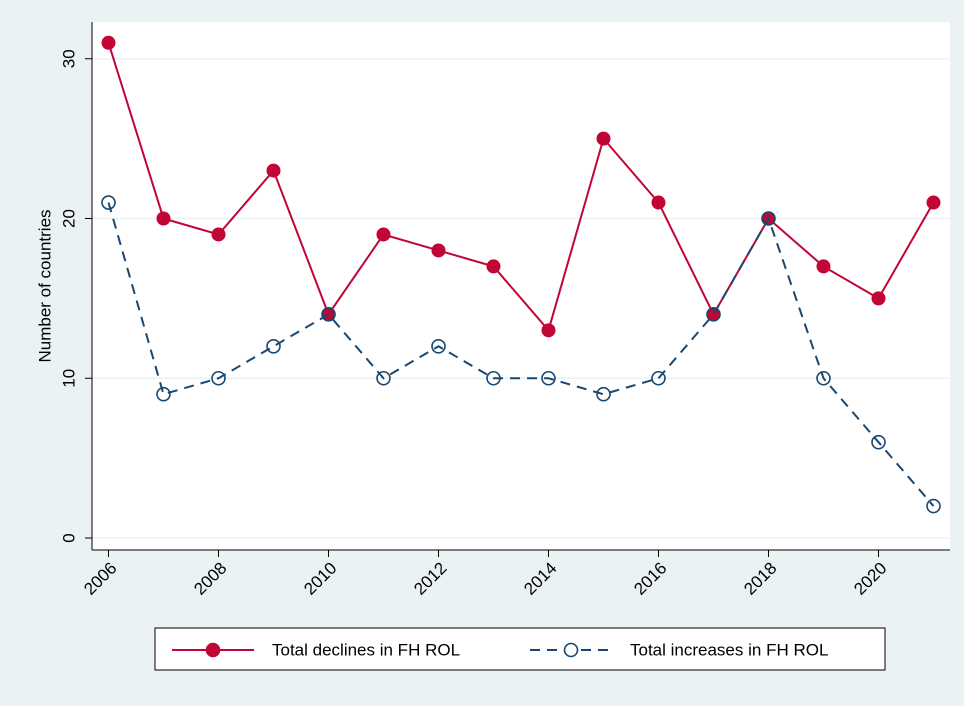  What do you see at coordinates (729, 649) in the screenshot?
I see `legend-label: Total increases in FH ROL` at bounding box center [729, 649].